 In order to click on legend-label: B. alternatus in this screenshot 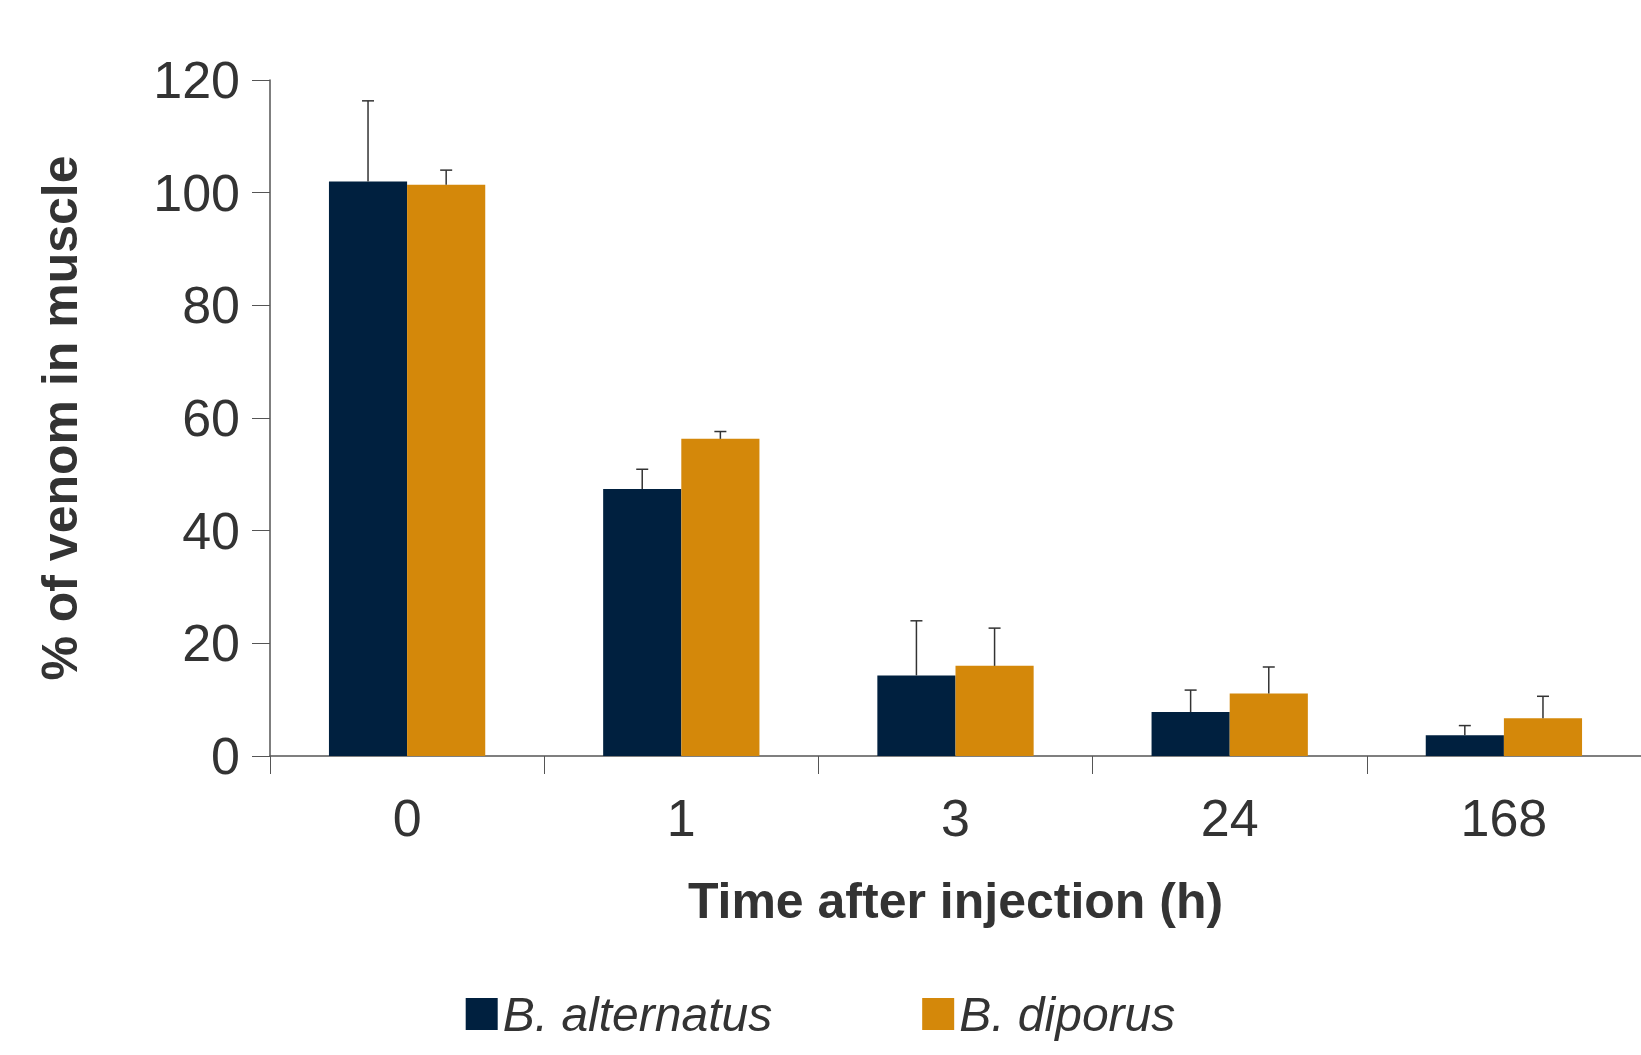, I will do `click(637, 1014)`.